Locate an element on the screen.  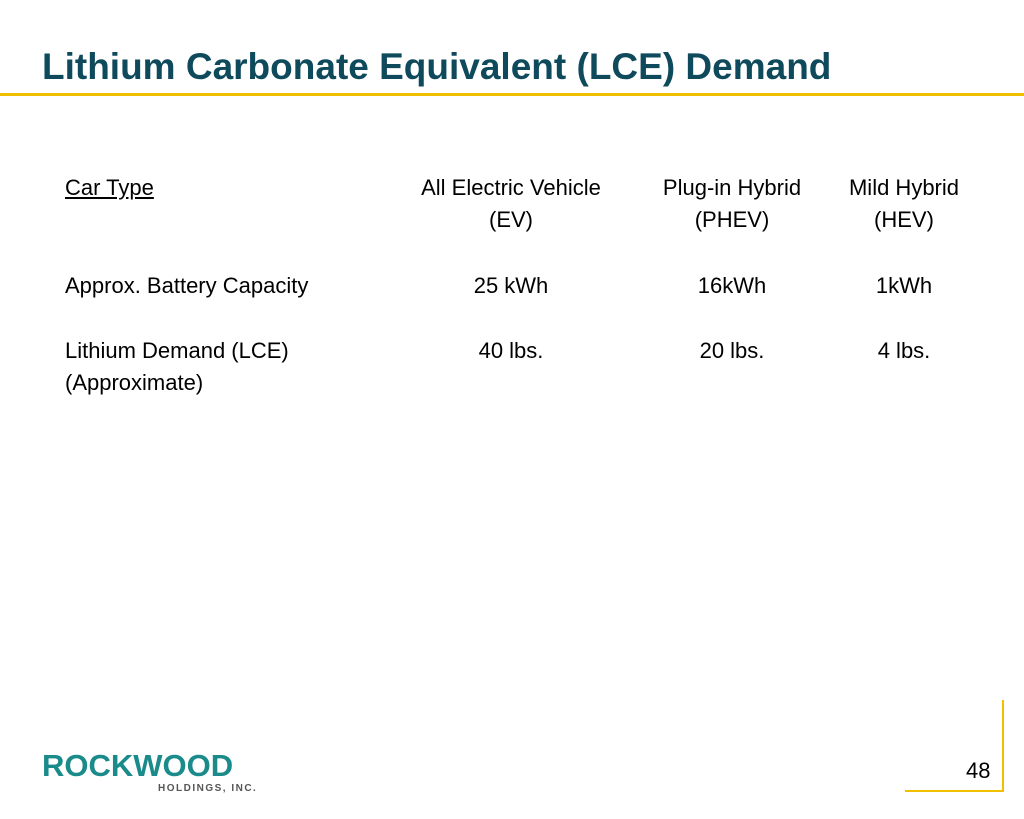
table-cell: 16kWh is located at coordinates (732, 285).